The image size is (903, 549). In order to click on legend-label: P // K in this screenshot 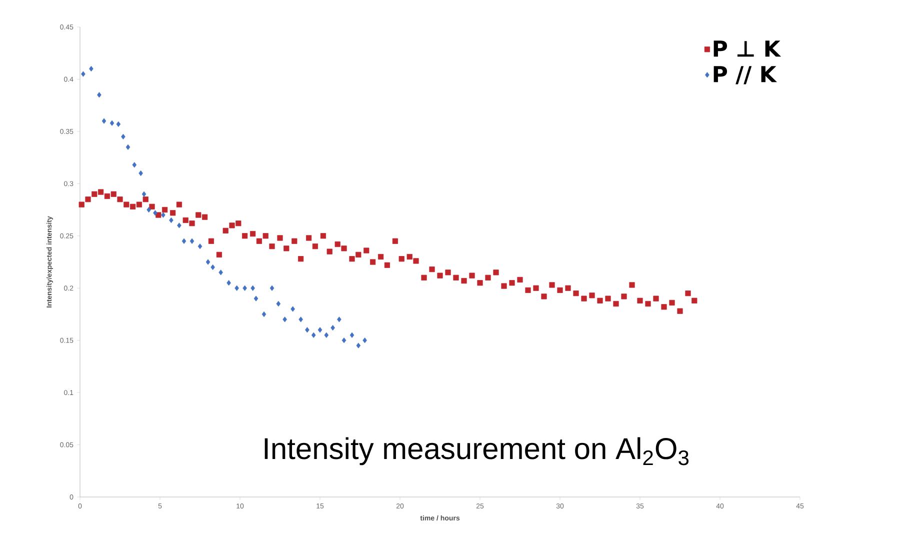, I will do `click(746, 75)`.